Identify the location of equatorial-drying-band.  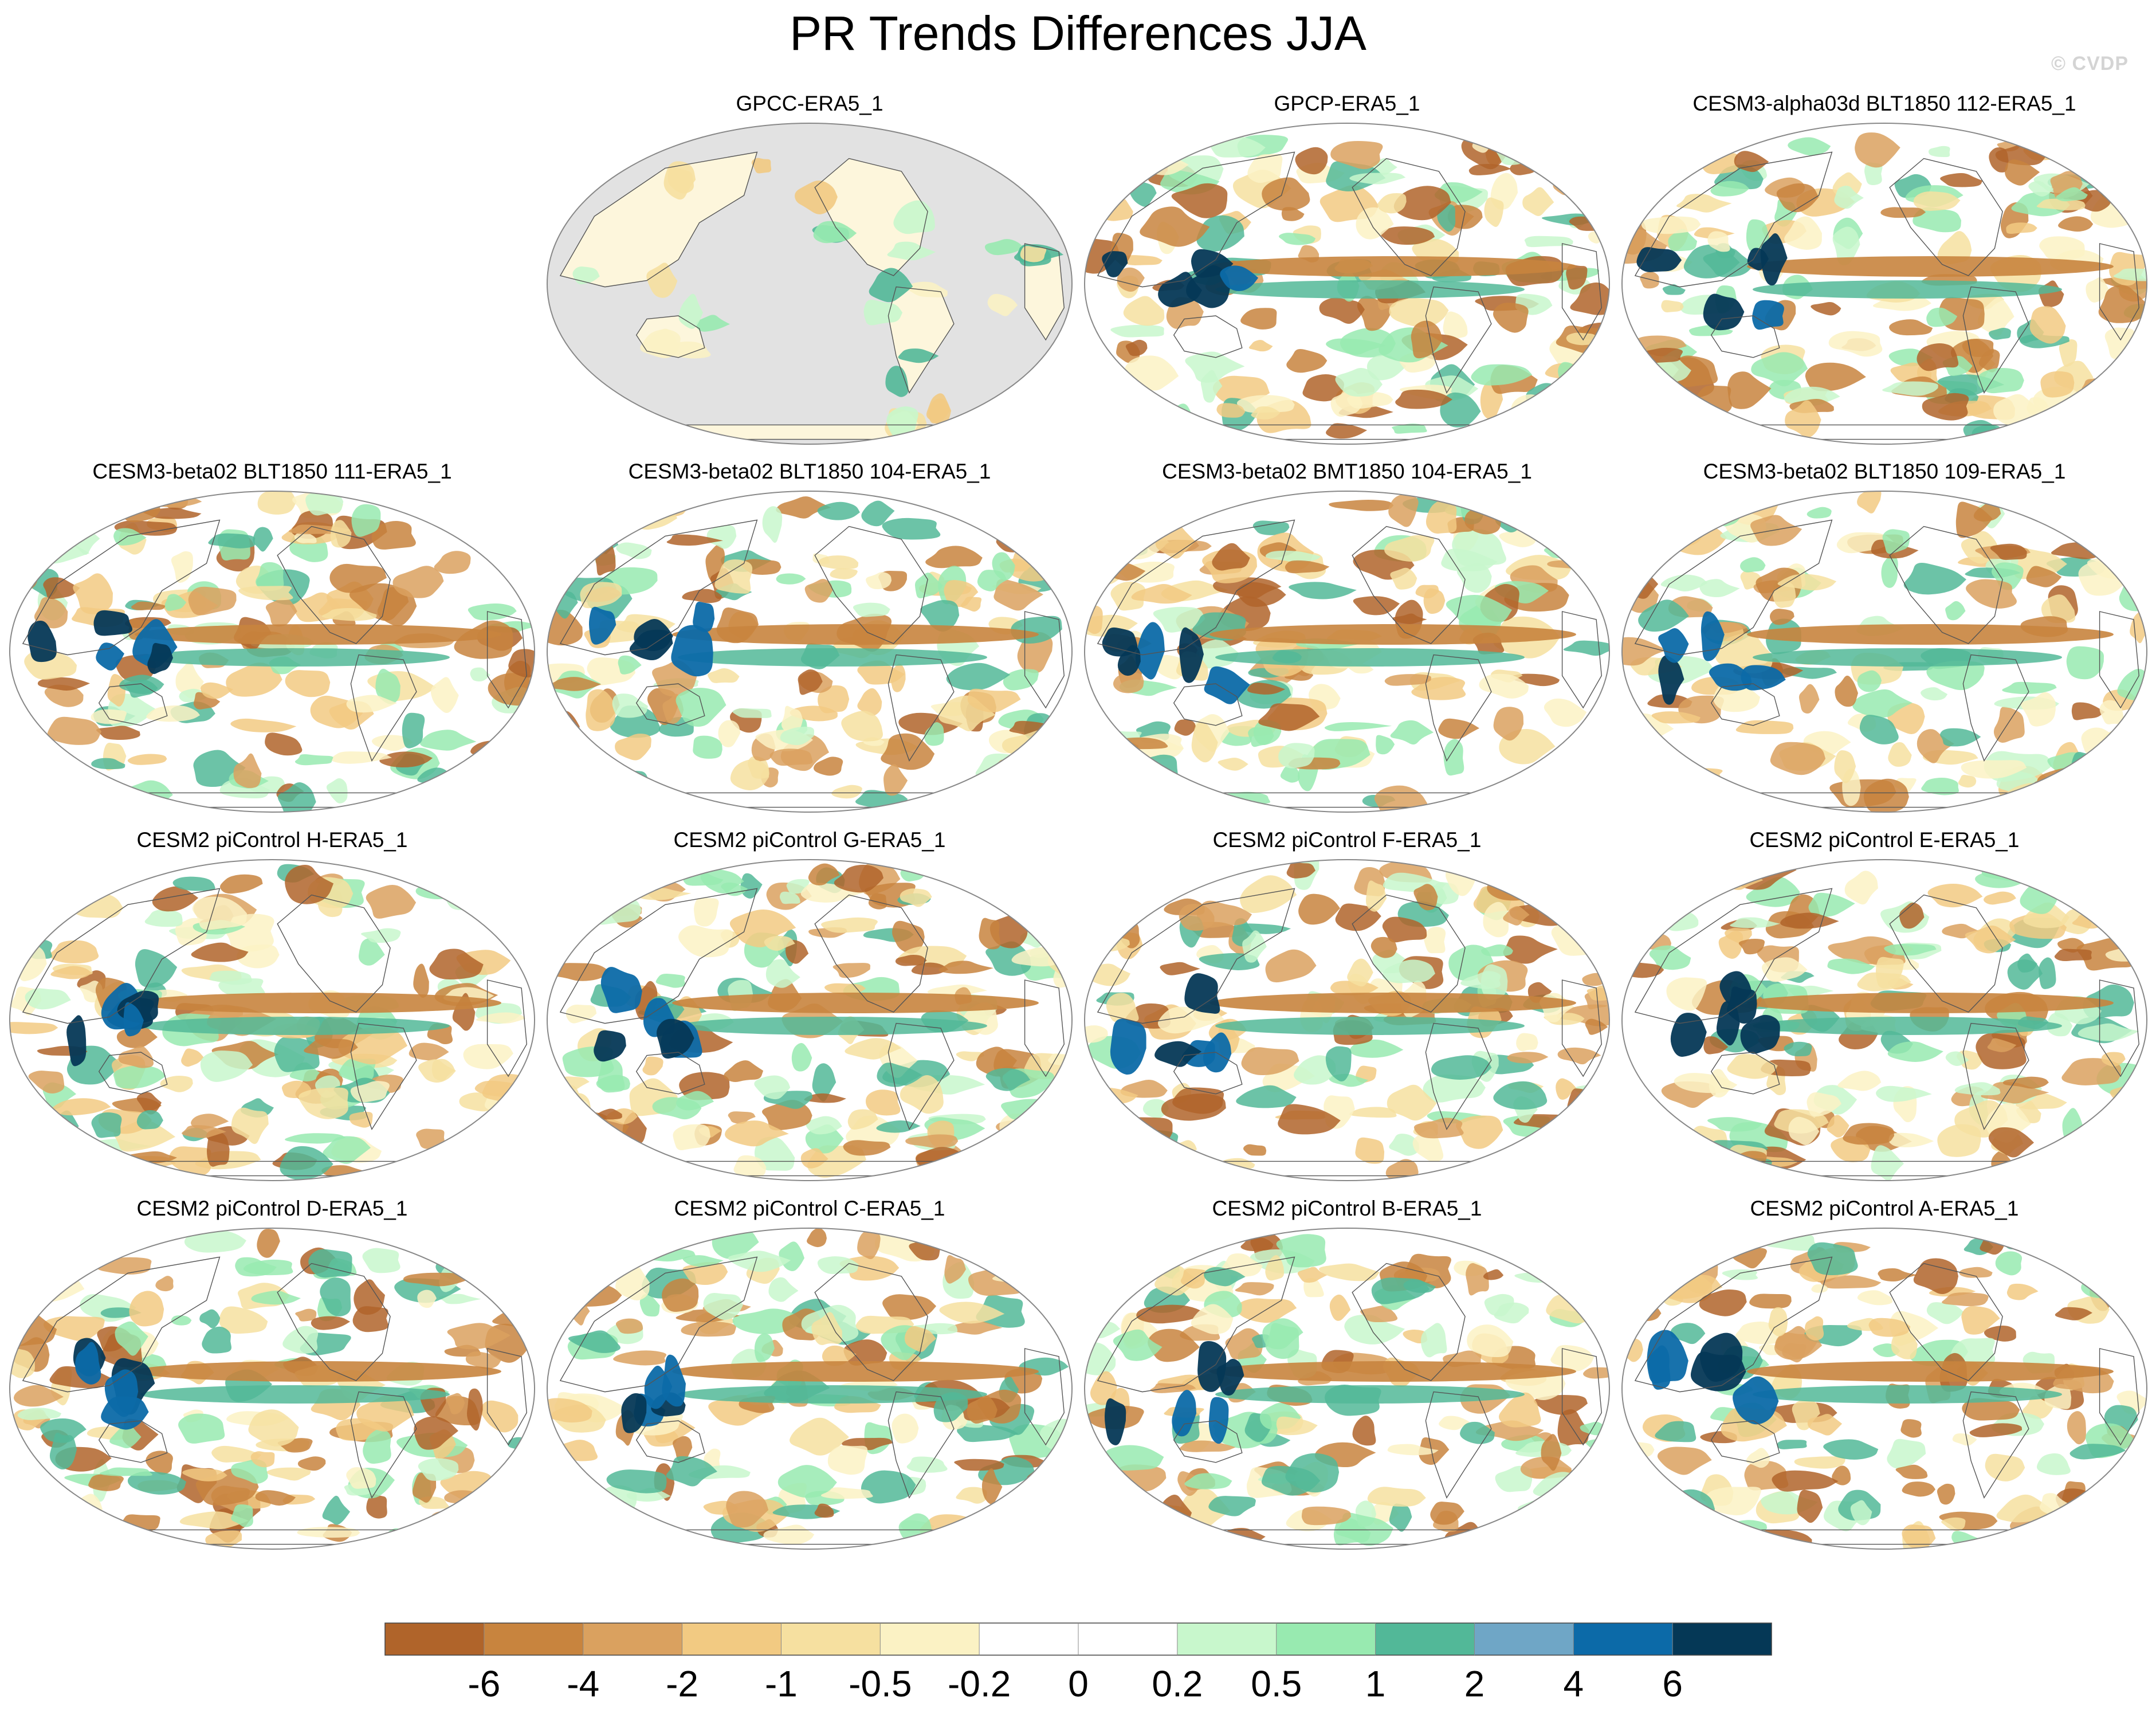
(1930, 266).